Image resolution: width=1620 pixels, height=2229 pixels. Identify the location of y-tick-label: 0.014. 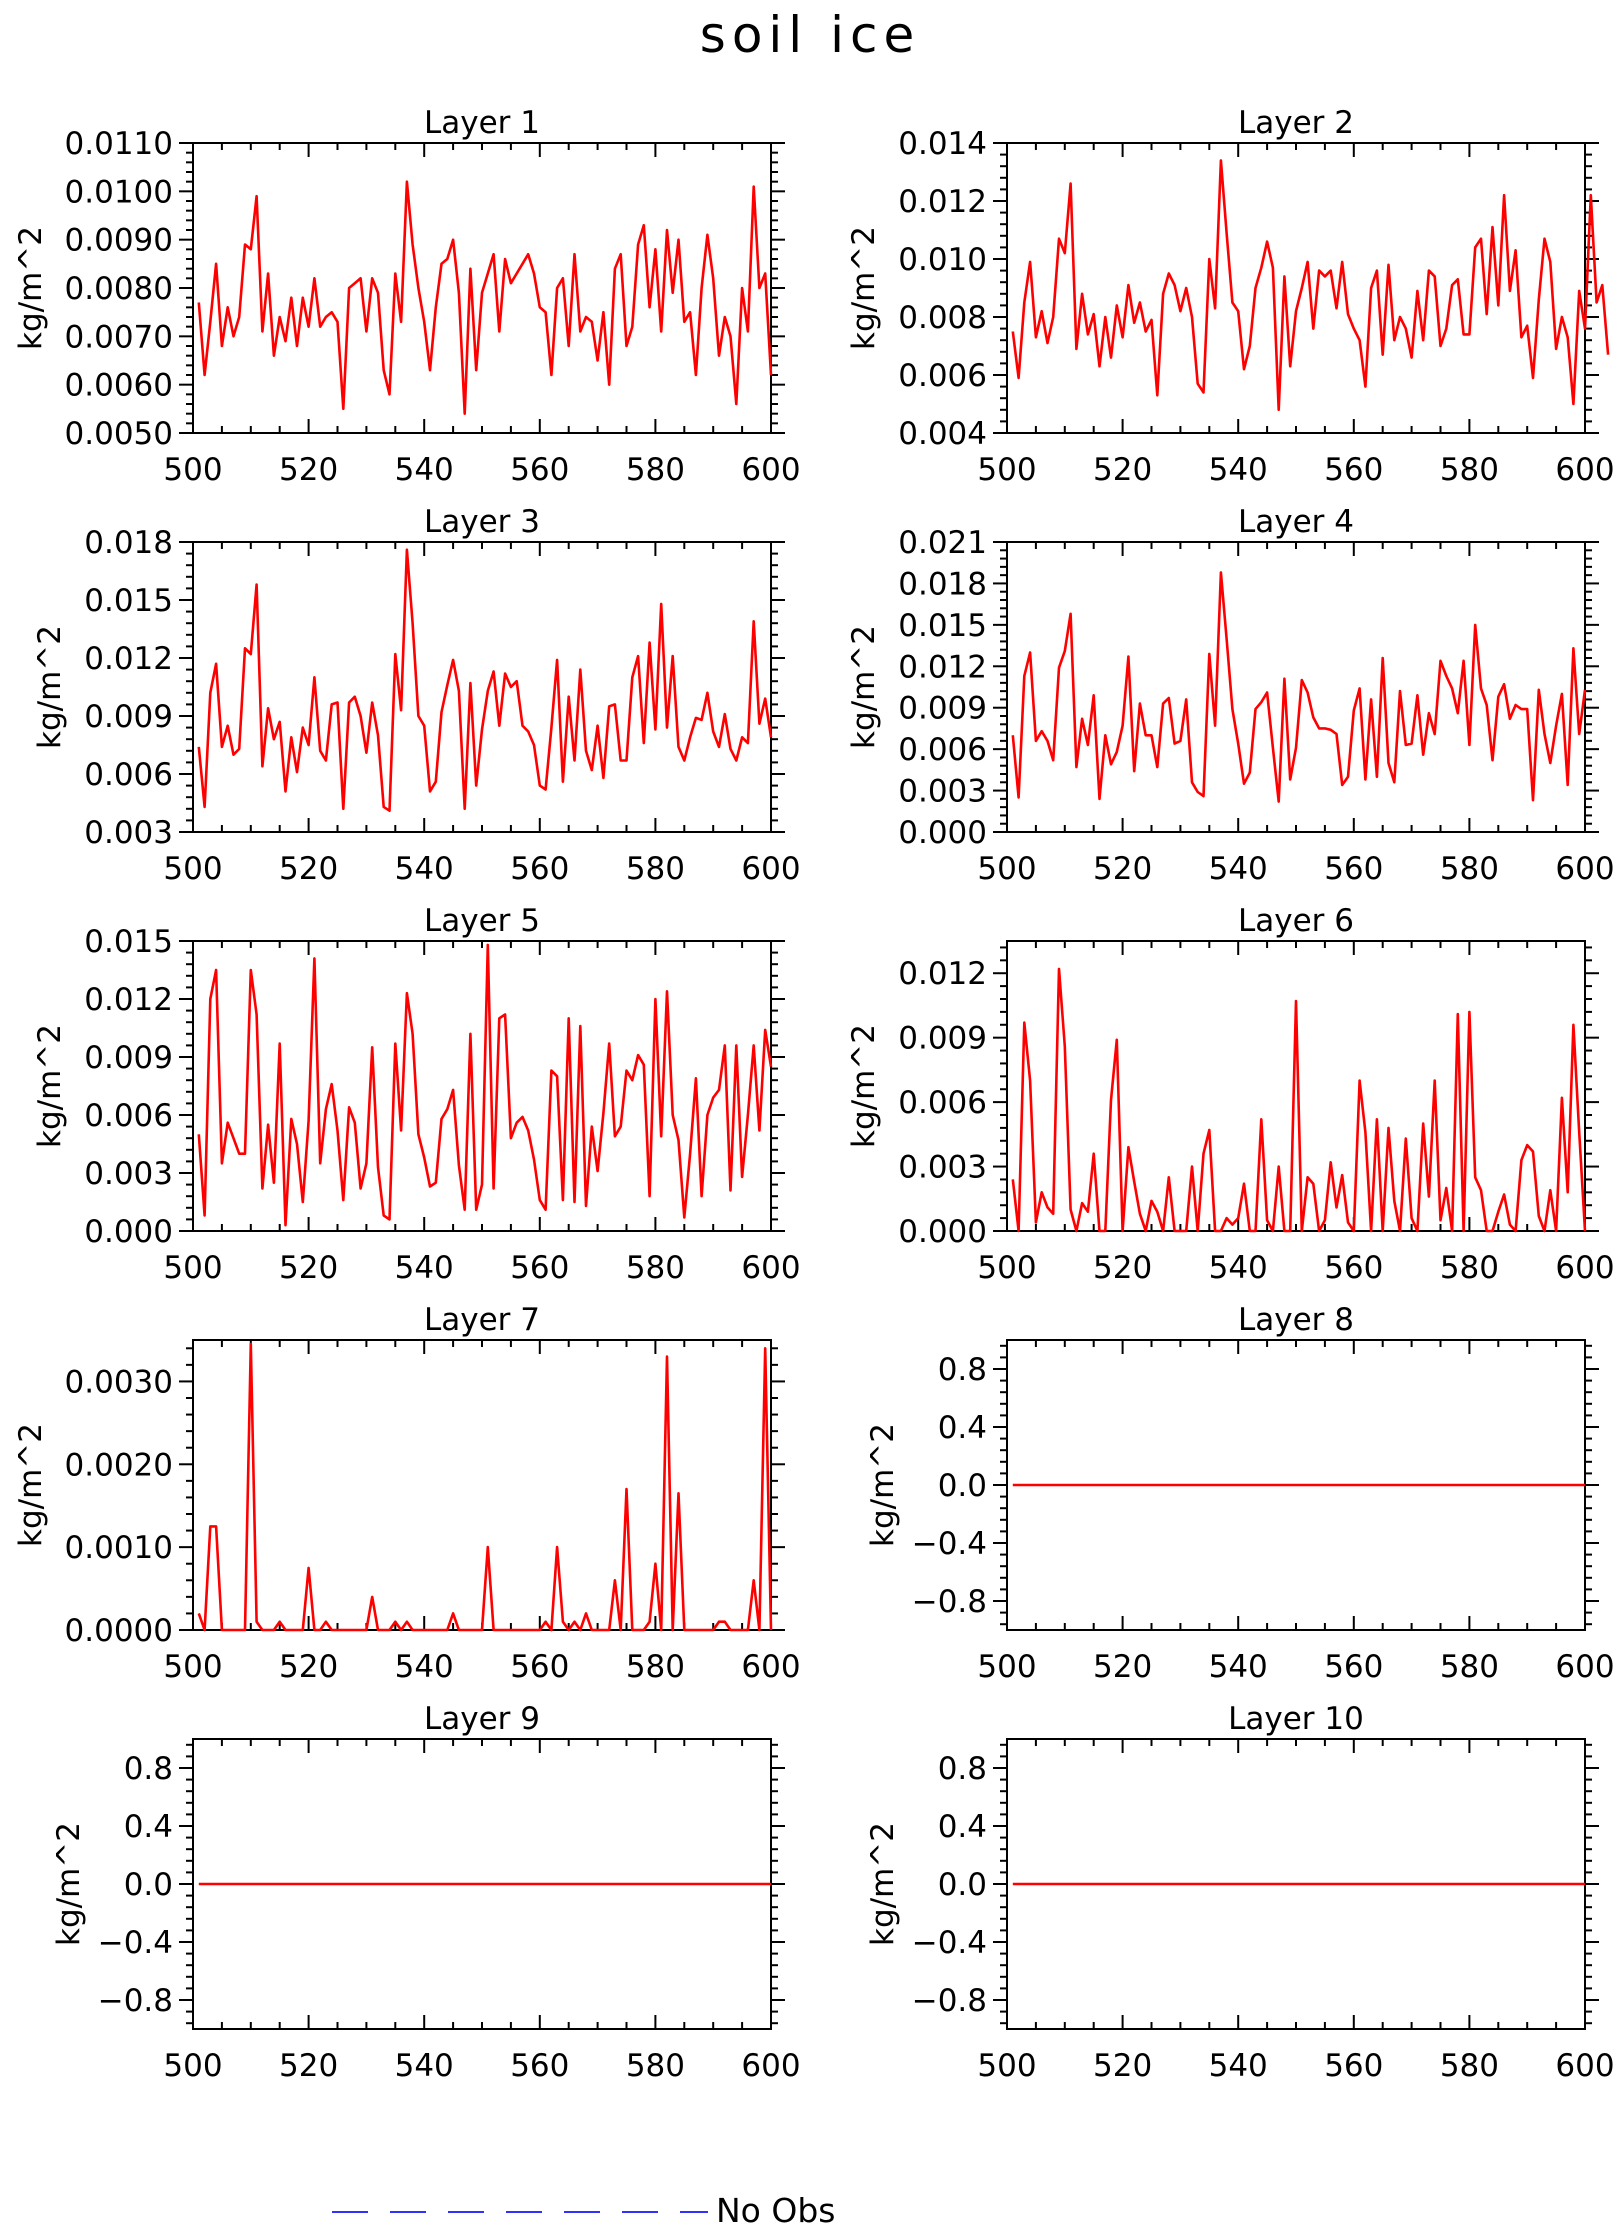
(942, 144).